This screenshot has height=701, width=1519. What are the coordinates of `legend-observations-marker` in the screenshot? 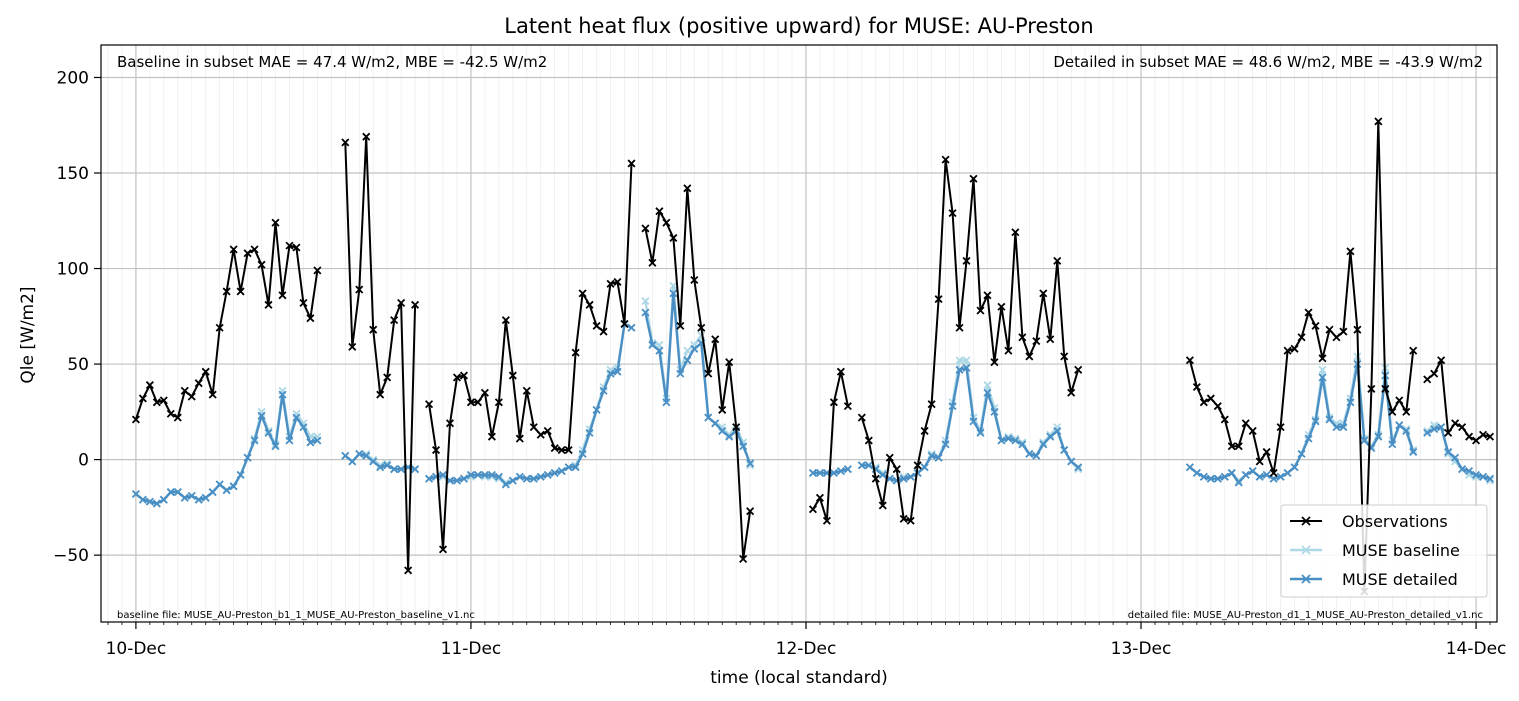 It's located at (1306, 521).